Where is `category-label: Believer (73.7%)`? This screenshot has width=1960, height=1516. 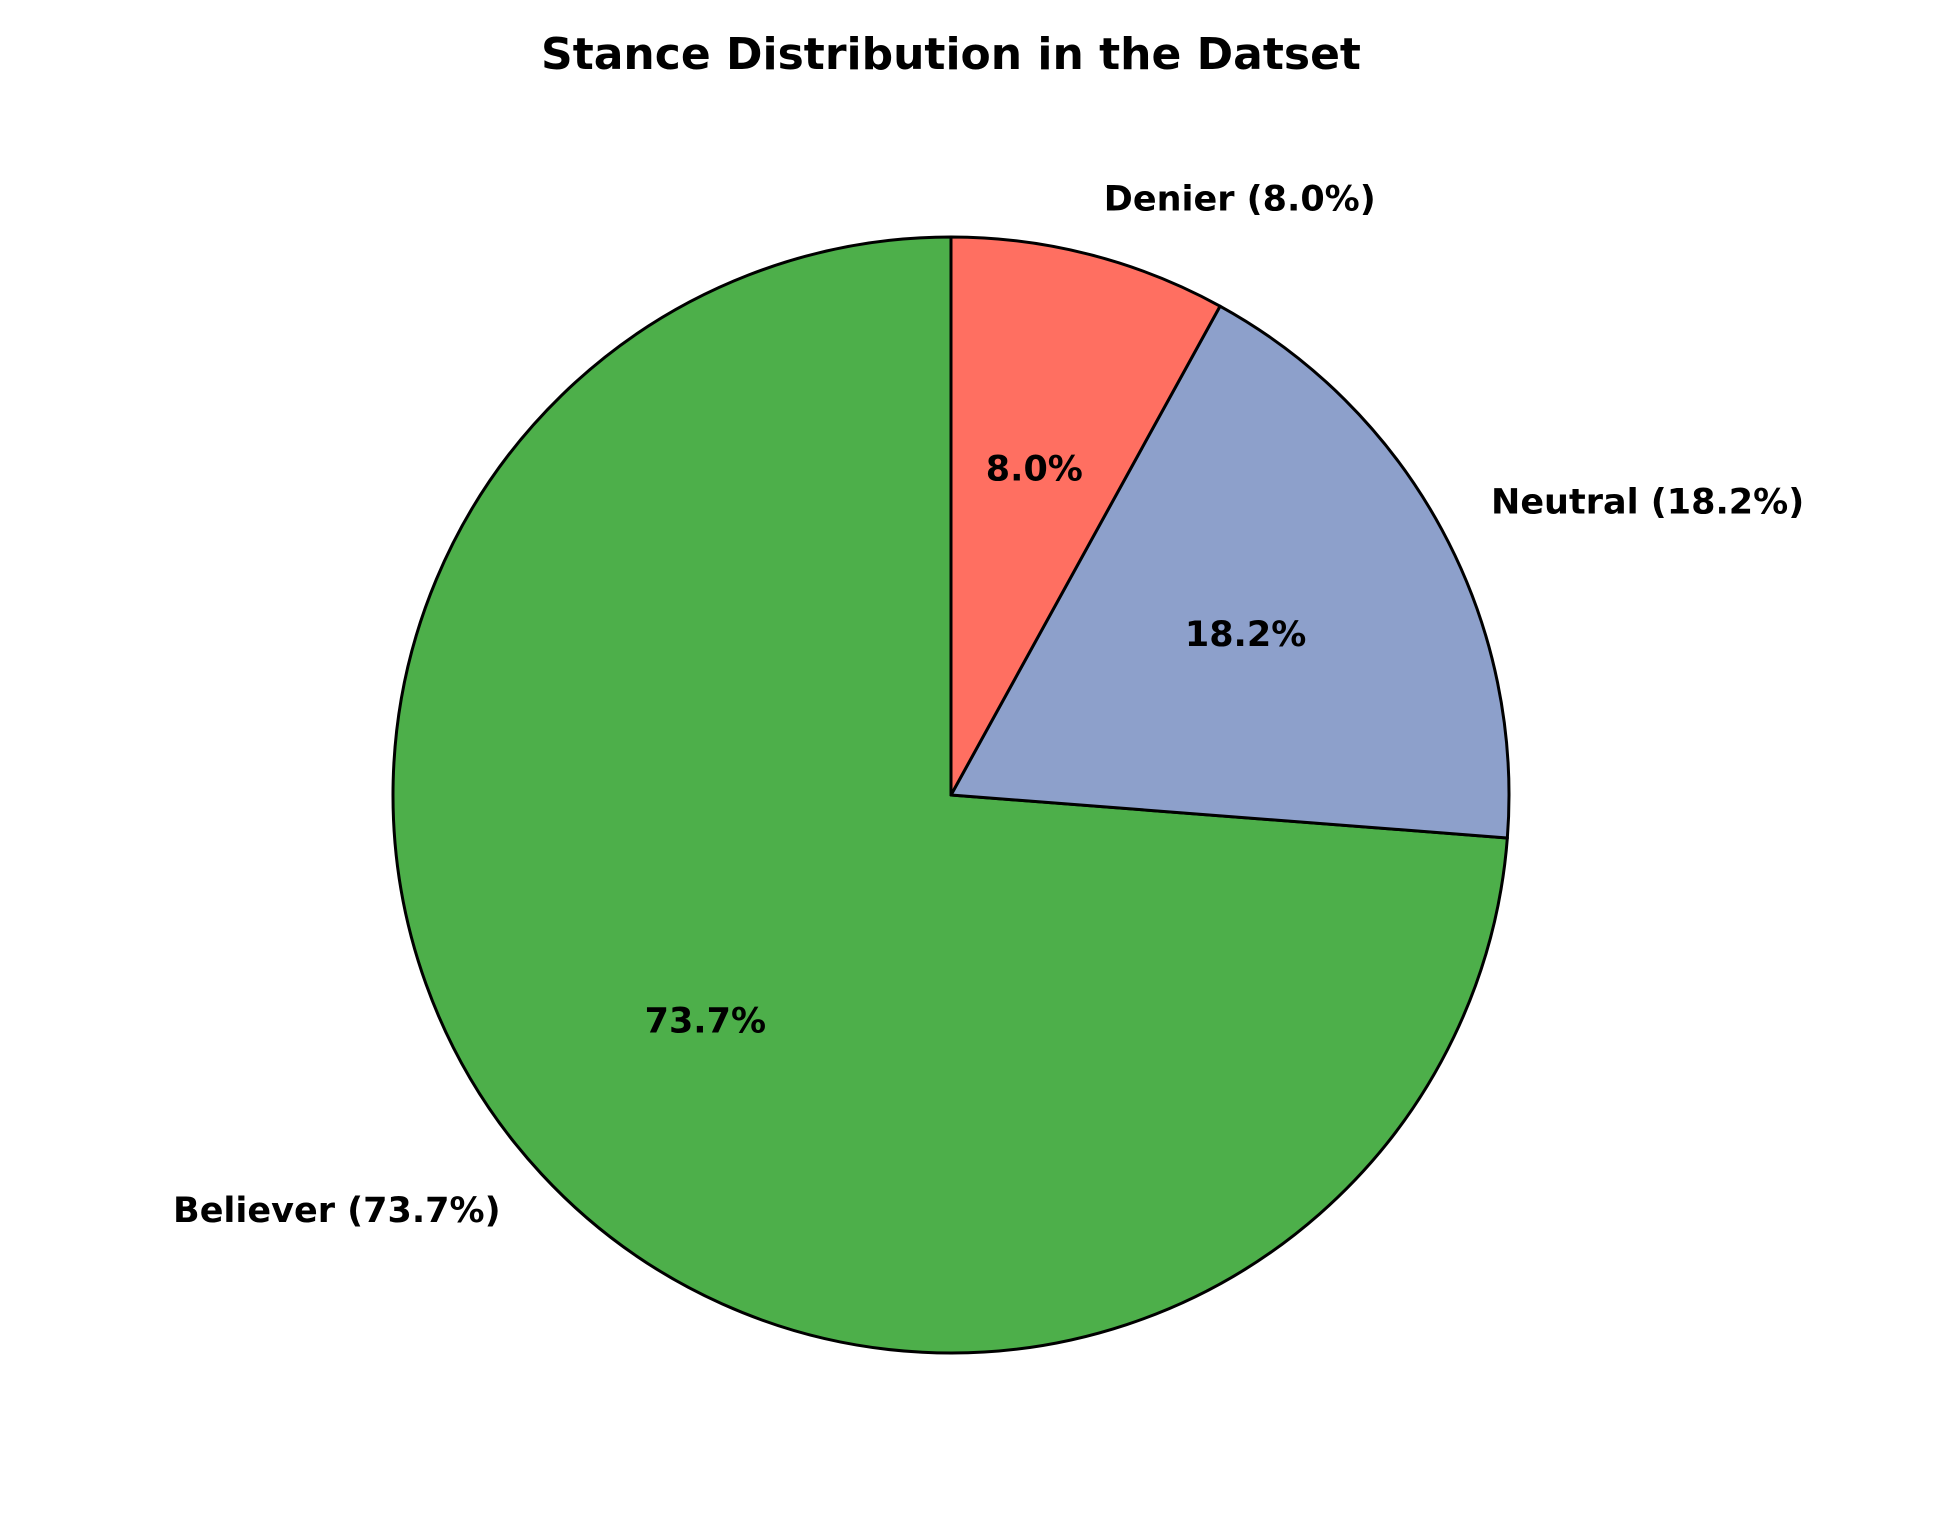
category-label: Believer (73.7%) is located at coordinates (337, 1211).